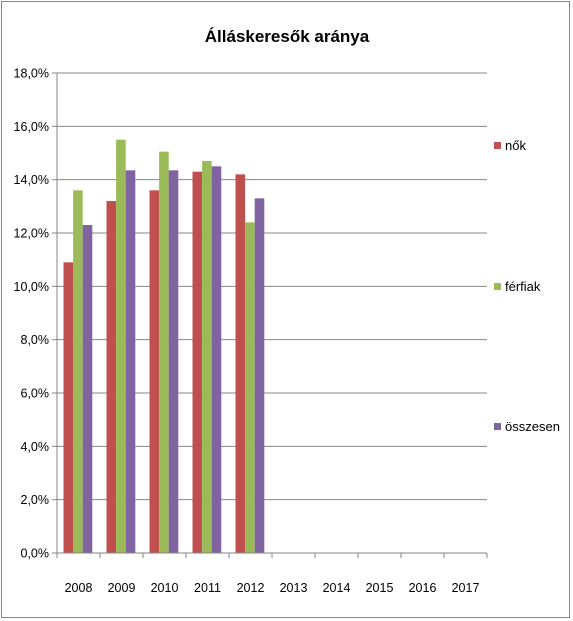 Image resolution: width=573 pixels, height=621 pixels. What do you see at coordinates (532, 426) in the screenshot?
I see `legend-label: összesen` at bounding box center [532, 426].